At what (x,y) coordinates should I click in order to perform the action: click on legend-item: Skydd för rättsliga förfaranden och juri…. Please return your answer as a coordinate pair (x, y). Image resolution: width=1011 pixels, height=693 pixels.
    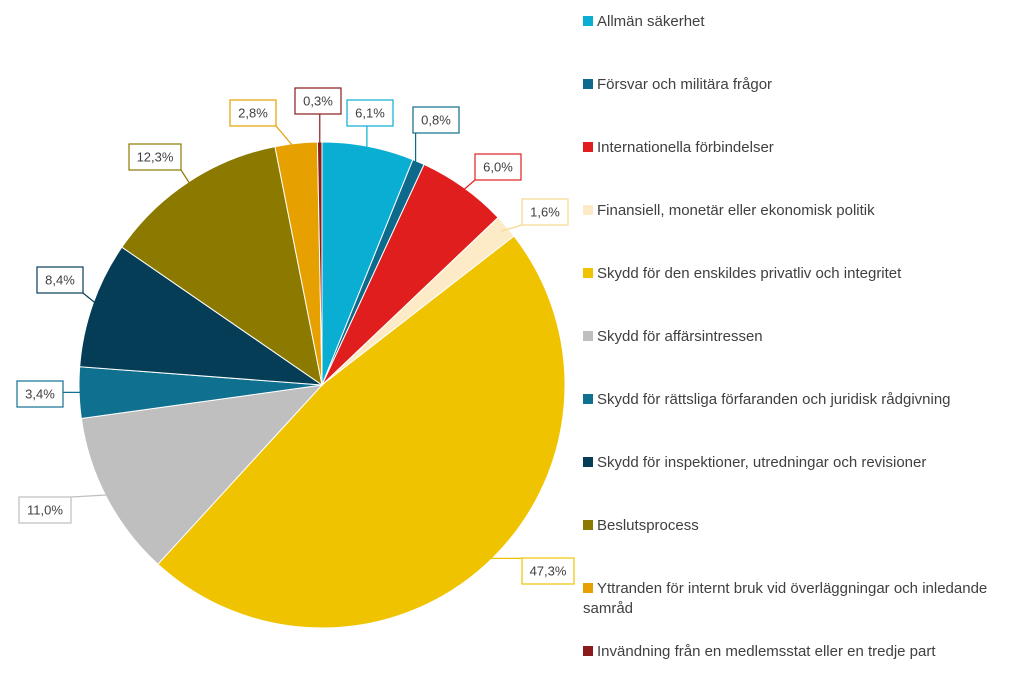
    Looking at the image, I should click on (793, 400).